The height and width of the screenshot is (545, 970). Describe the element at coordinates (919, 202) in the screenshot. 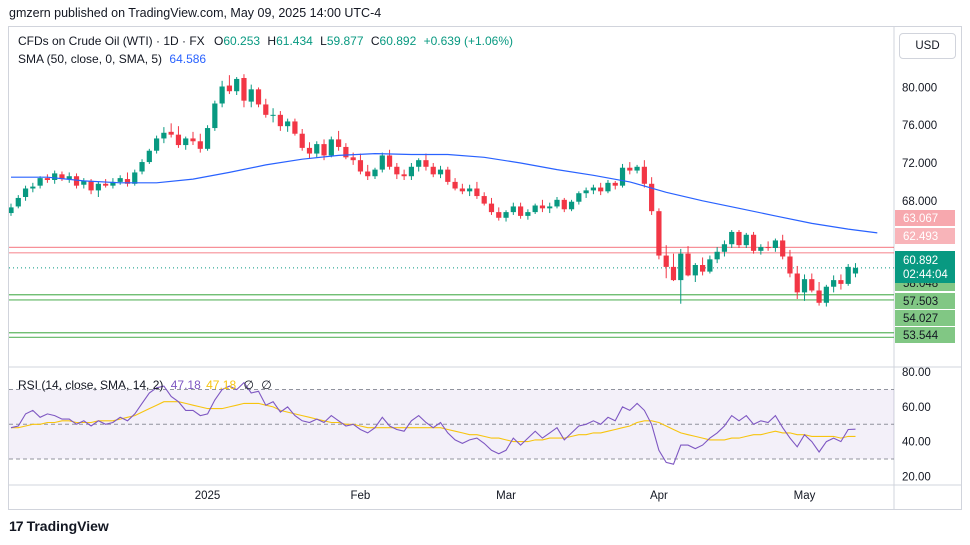

I see `price-axis-tick: 68.000` at that location.